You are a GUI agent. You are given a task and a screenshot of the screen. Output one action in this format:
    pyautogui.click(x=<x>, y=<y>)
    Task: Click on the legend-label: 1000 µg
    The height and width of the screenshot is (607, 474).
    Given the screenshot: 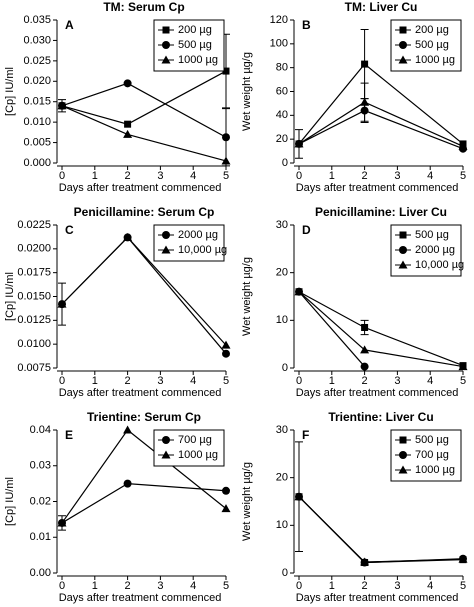 What is the action you would take?
    pyautogui.click(x=198, y=60)
    